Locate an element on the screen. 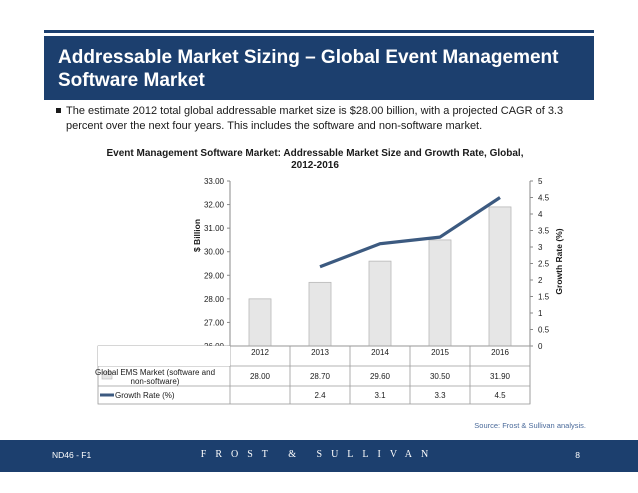 This screenshot has height=493, width=638. y2-tick-label: 2 is located at coordinates (540, 280).